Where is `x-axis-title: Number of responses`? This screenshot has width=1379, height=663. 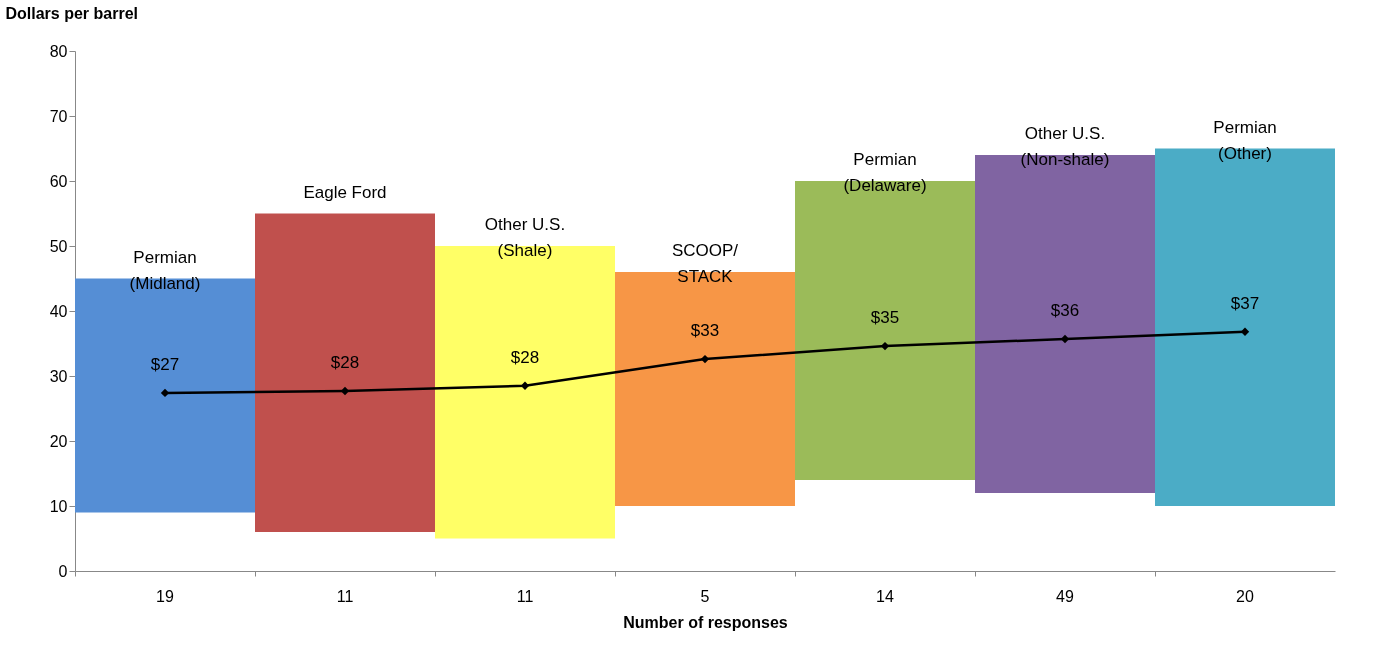
x-axis-title: Number of responses is located at coordinates (705, 622).